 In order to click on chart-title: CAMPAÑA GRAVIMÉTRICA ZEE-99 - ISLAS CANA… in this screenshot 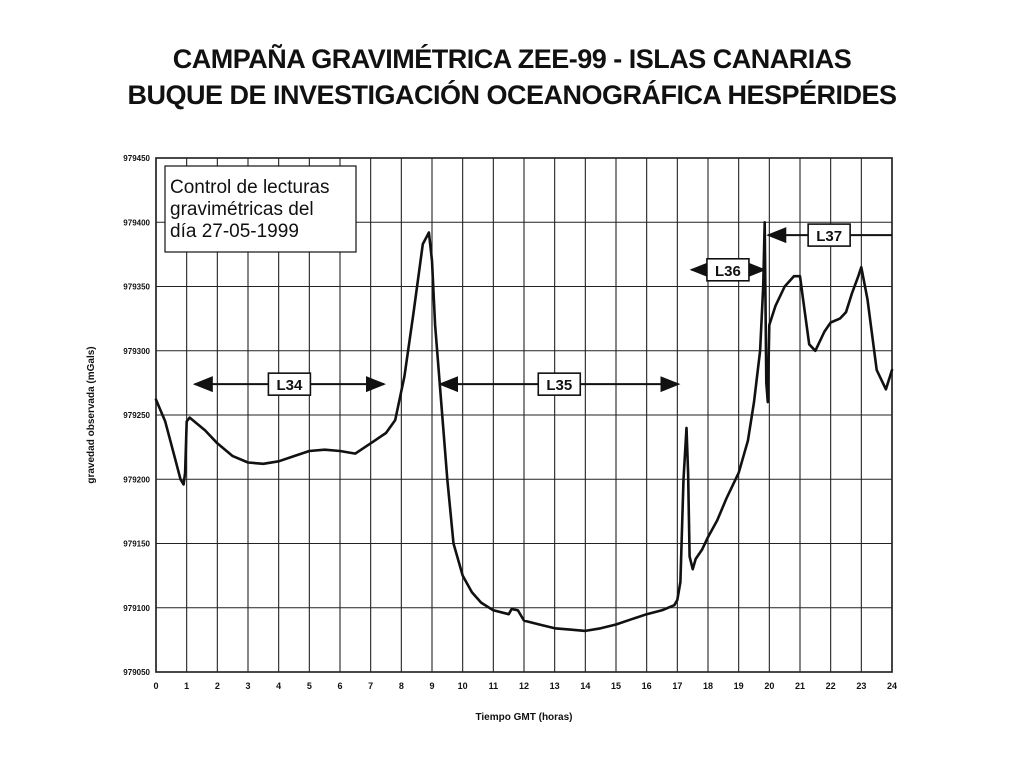, I will do `click(512, 59)`.